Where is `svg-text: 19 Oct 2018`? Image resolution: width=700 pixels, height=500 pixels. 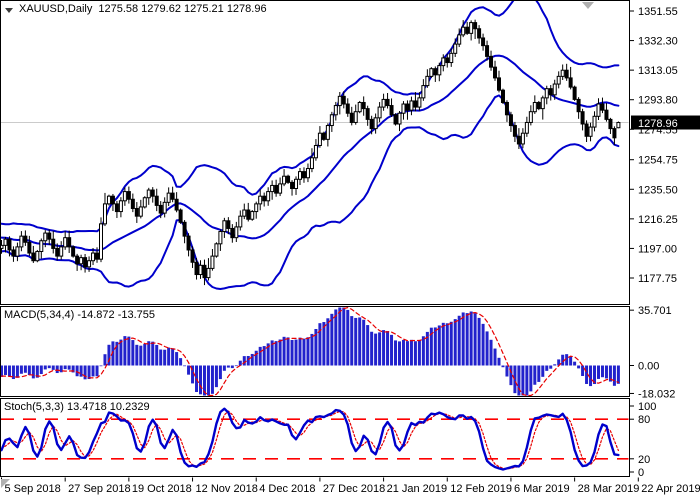
svg-text: 19 Oct 2018 is located at coordinates (162, 489).